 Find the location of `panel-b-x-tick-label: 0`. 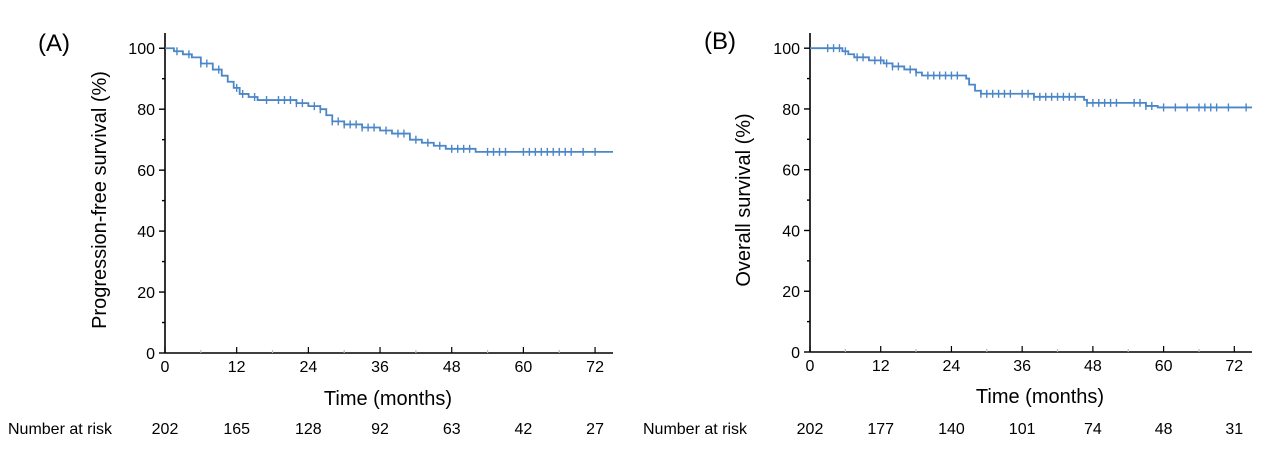

panel-b-x-tick-label: 0 is located at coordinates (810, 366).